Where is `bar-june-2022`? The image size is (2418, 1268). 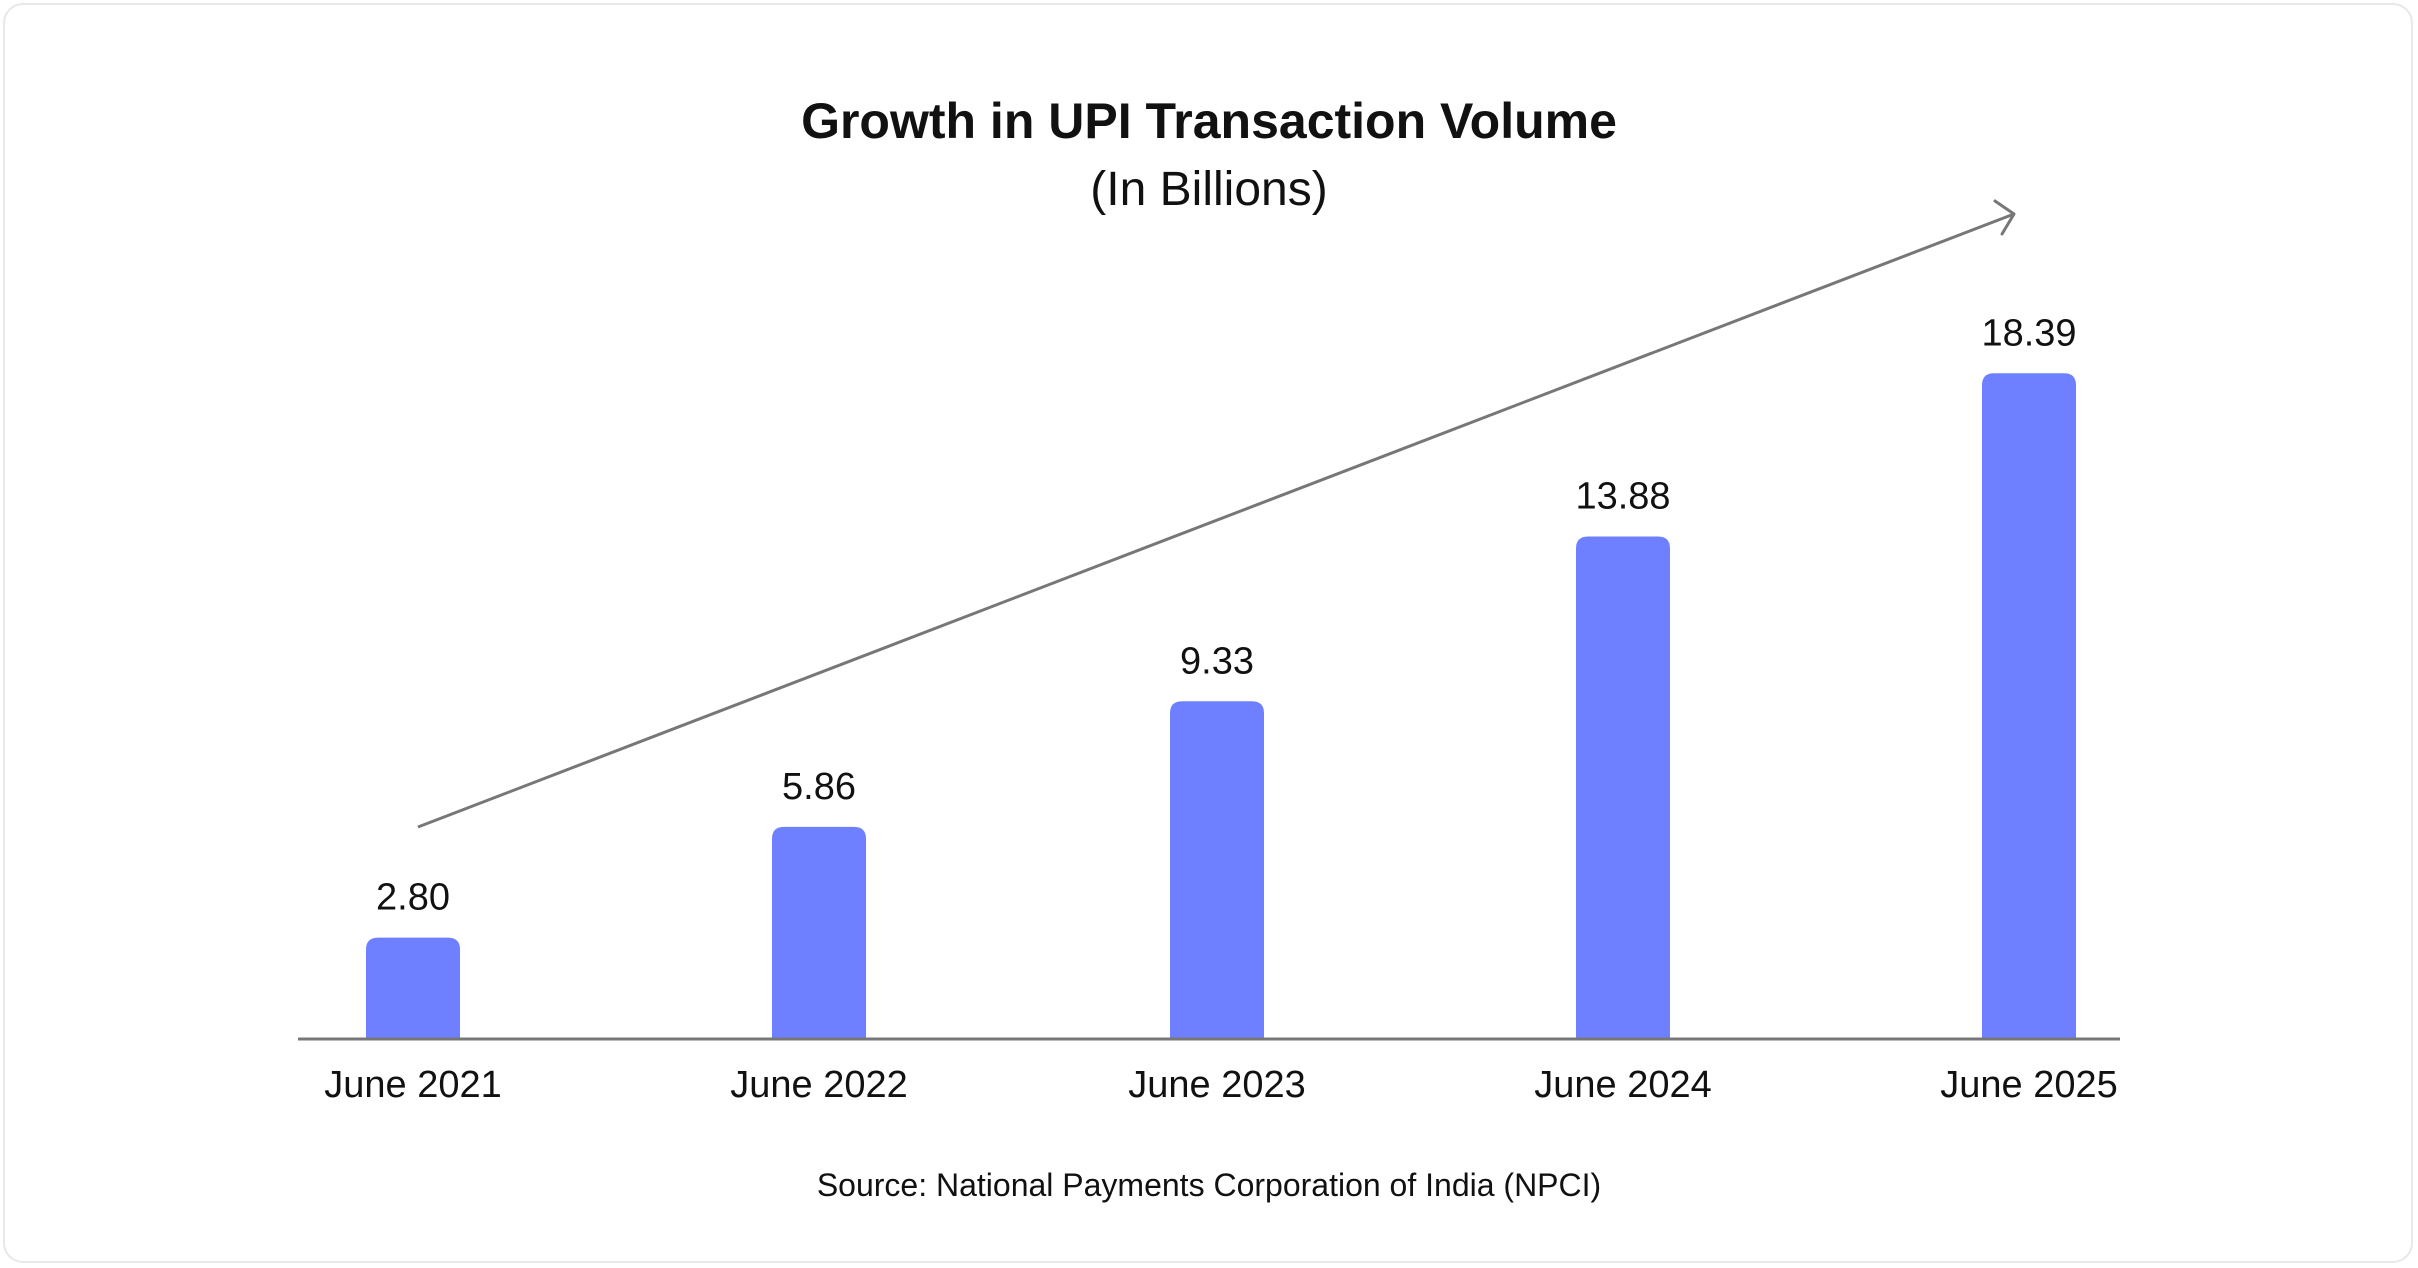
bar-june-2022 is located at coordinates (819, 932).